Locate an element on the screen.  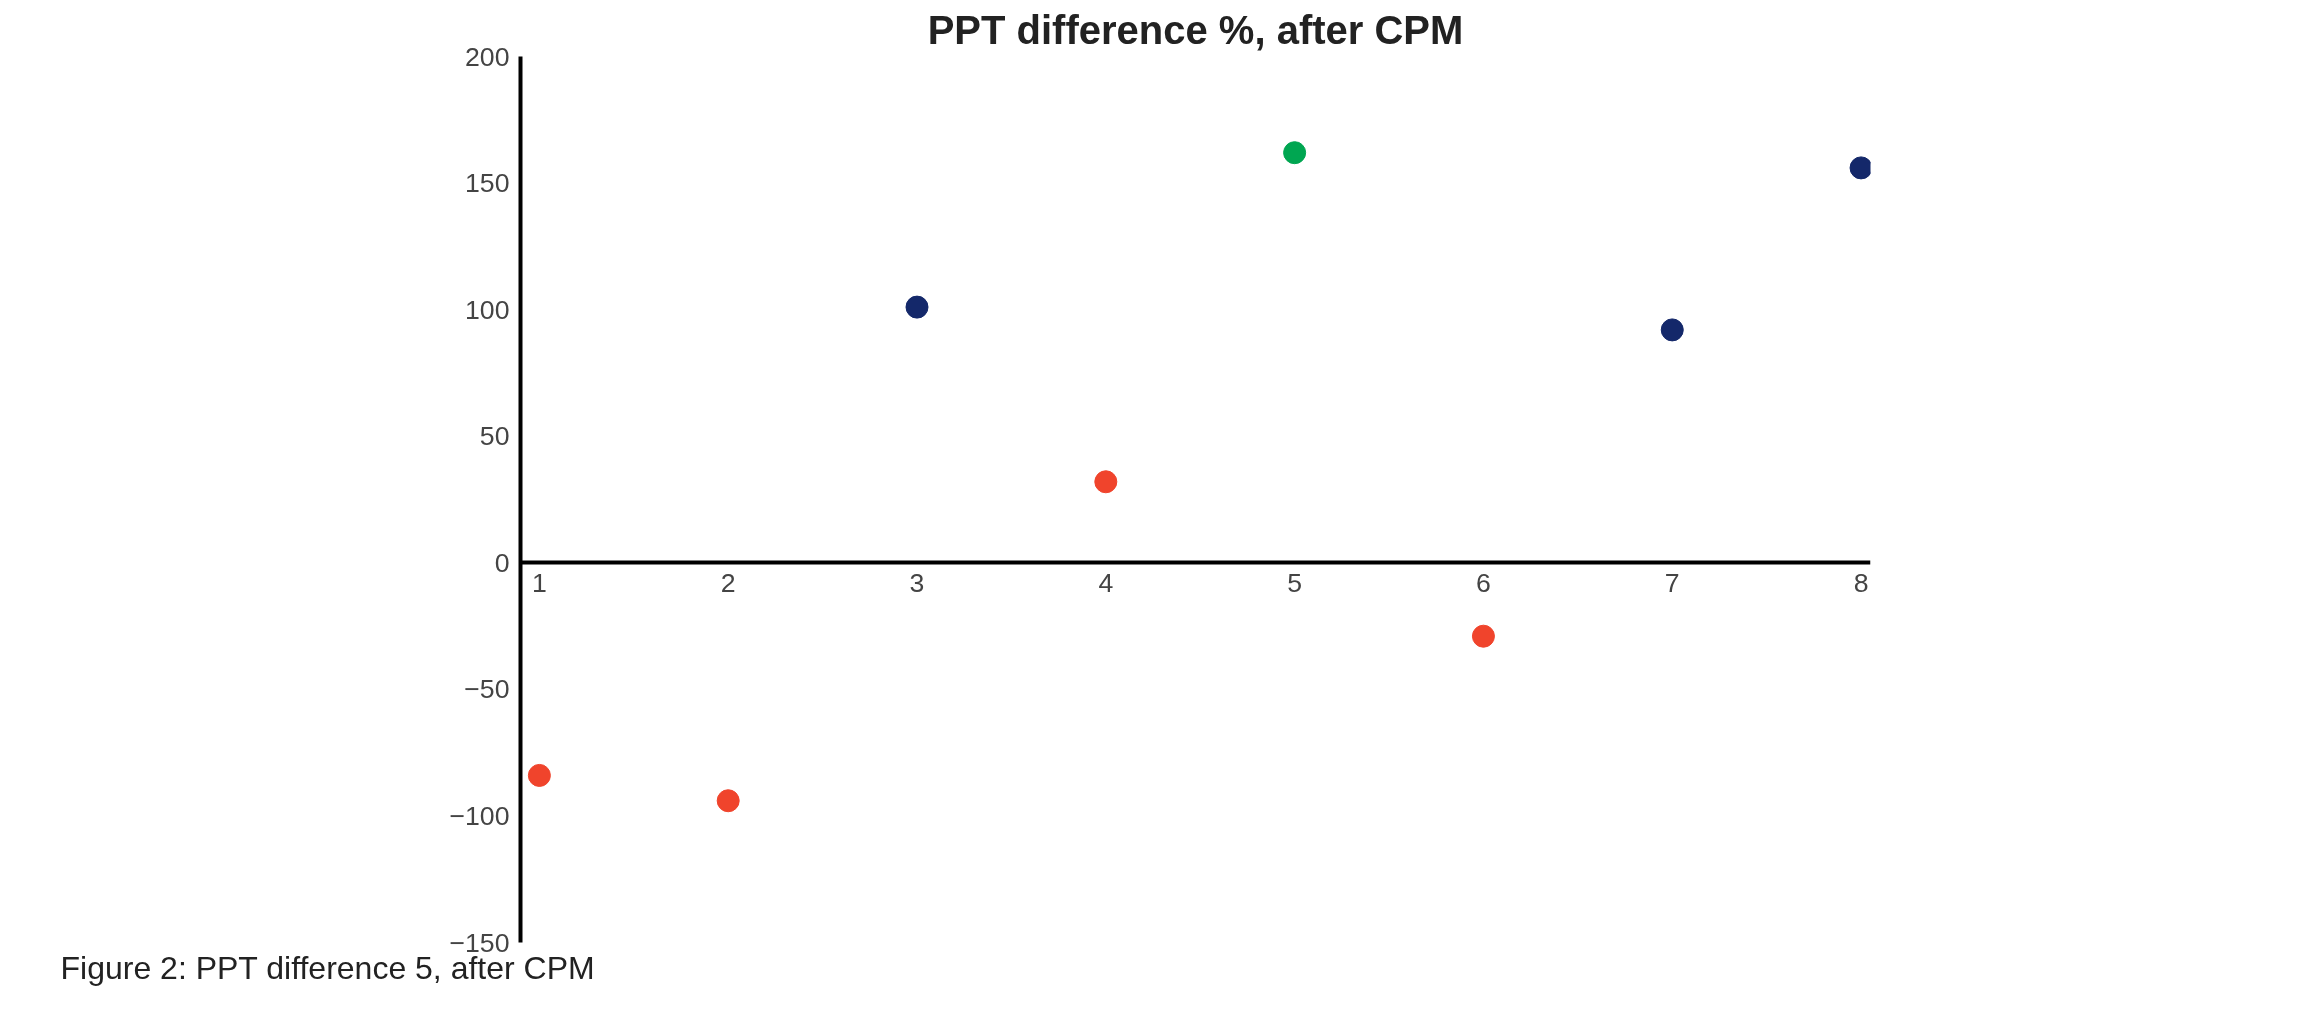
x-tick-label: 3 is located at coordinates (917, 582).